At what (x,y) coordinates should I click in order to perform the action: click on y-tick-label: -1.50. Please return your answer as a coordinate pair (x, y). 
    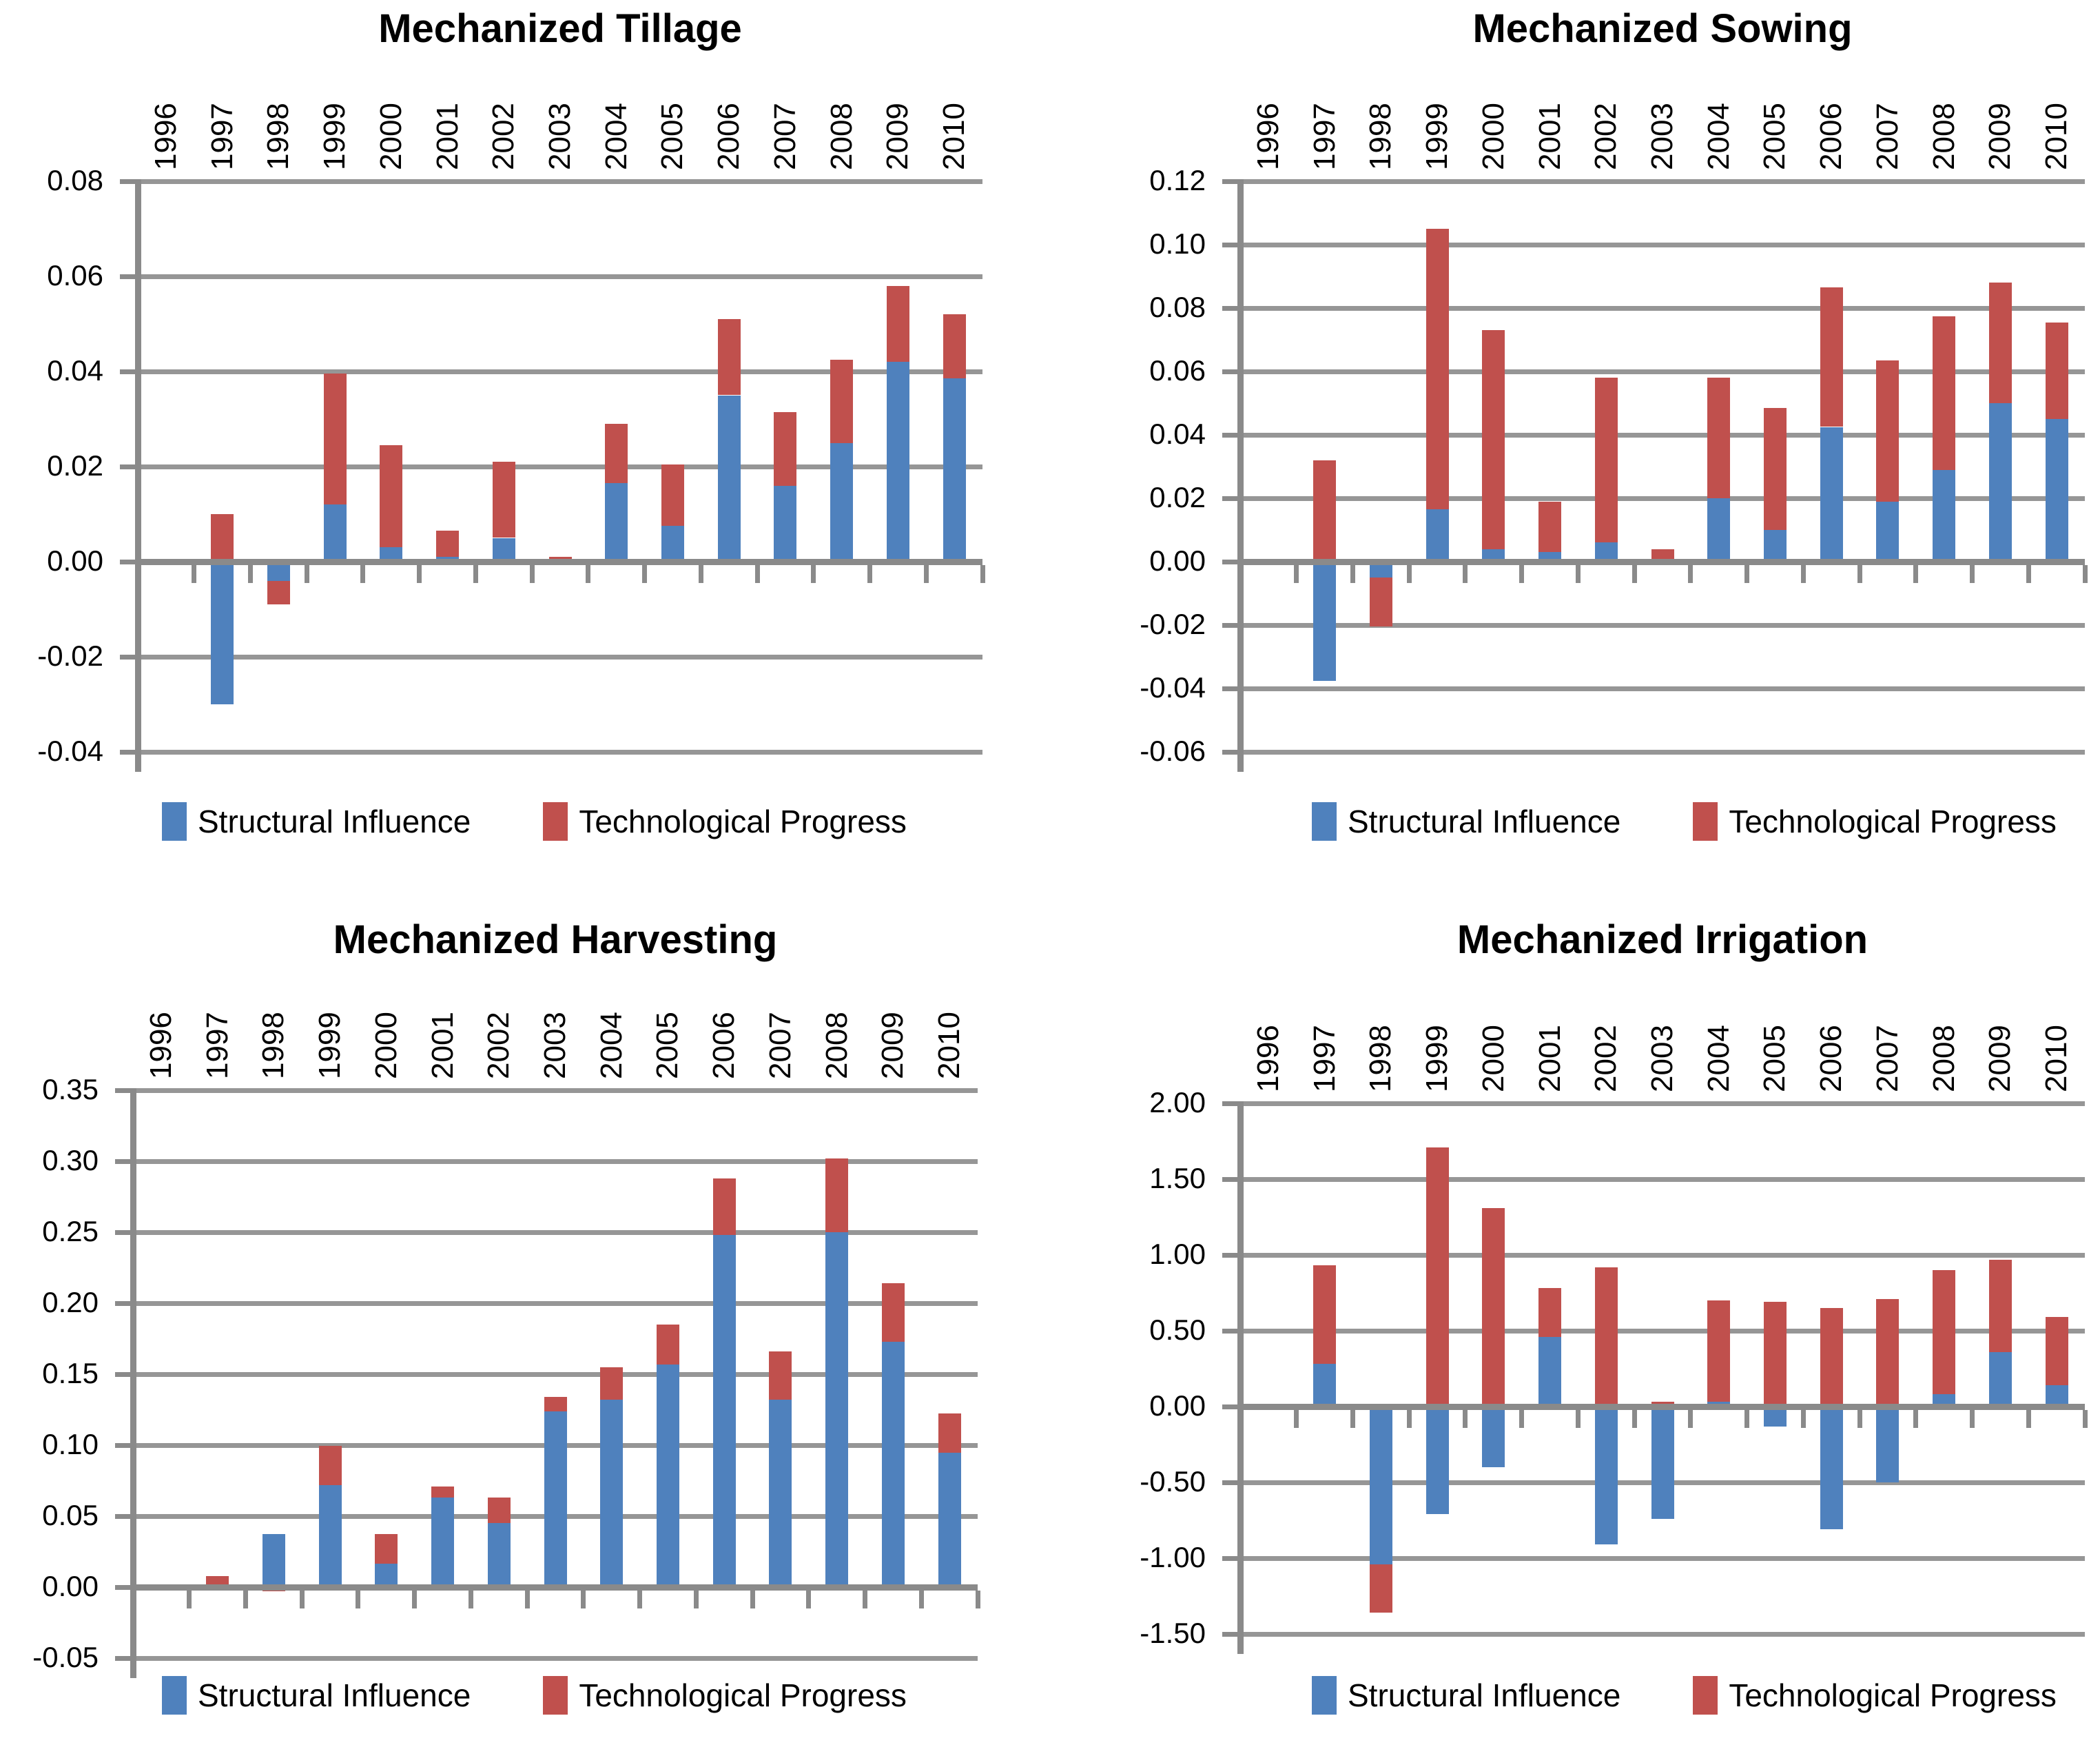
    Looking at the image, I should click on (1173, 1633).